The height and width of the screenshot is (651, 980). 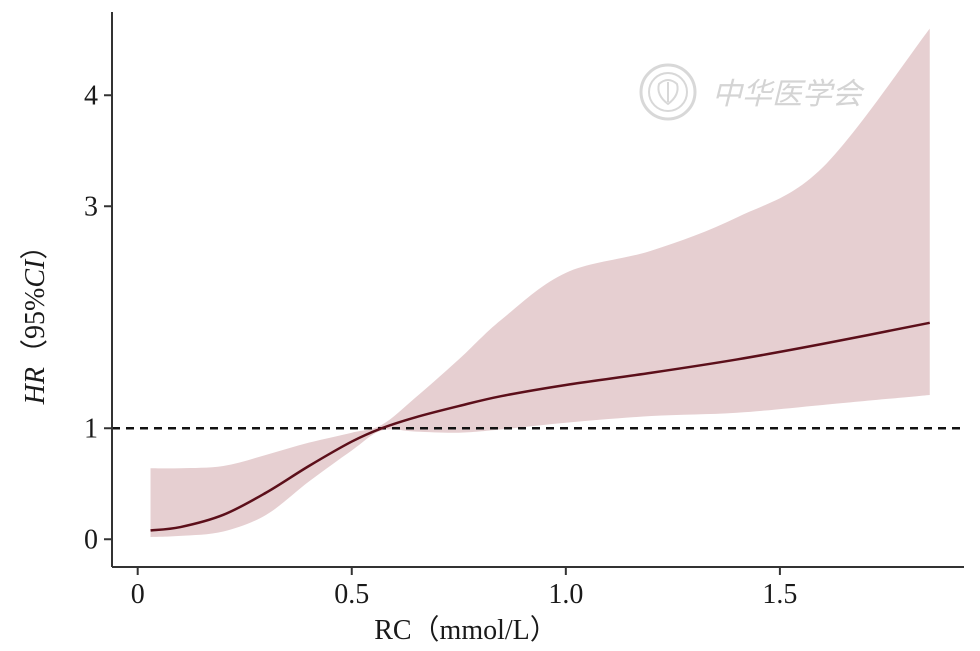 What do you see at coordinates (35, 246) in the screenshot?
I see `y-axis-title-close: ）` at bounding box center [35, 246].